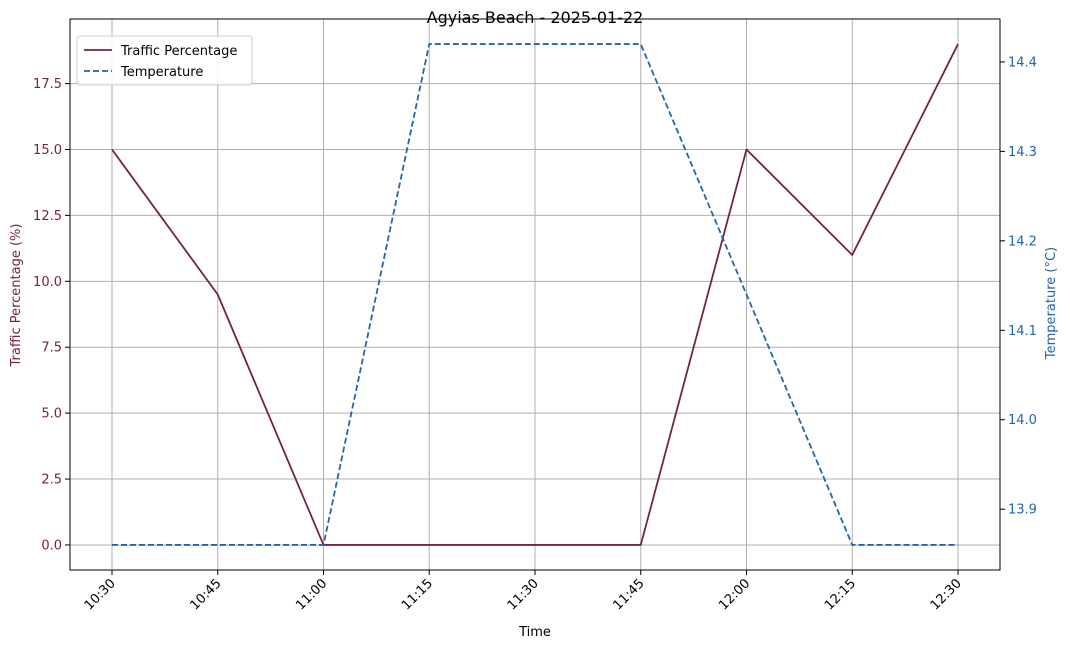  What do you see at coordinates (417, 594) in the screenshot?
I see `x-tick-label: 11:15` at bounding box center [417, 594].